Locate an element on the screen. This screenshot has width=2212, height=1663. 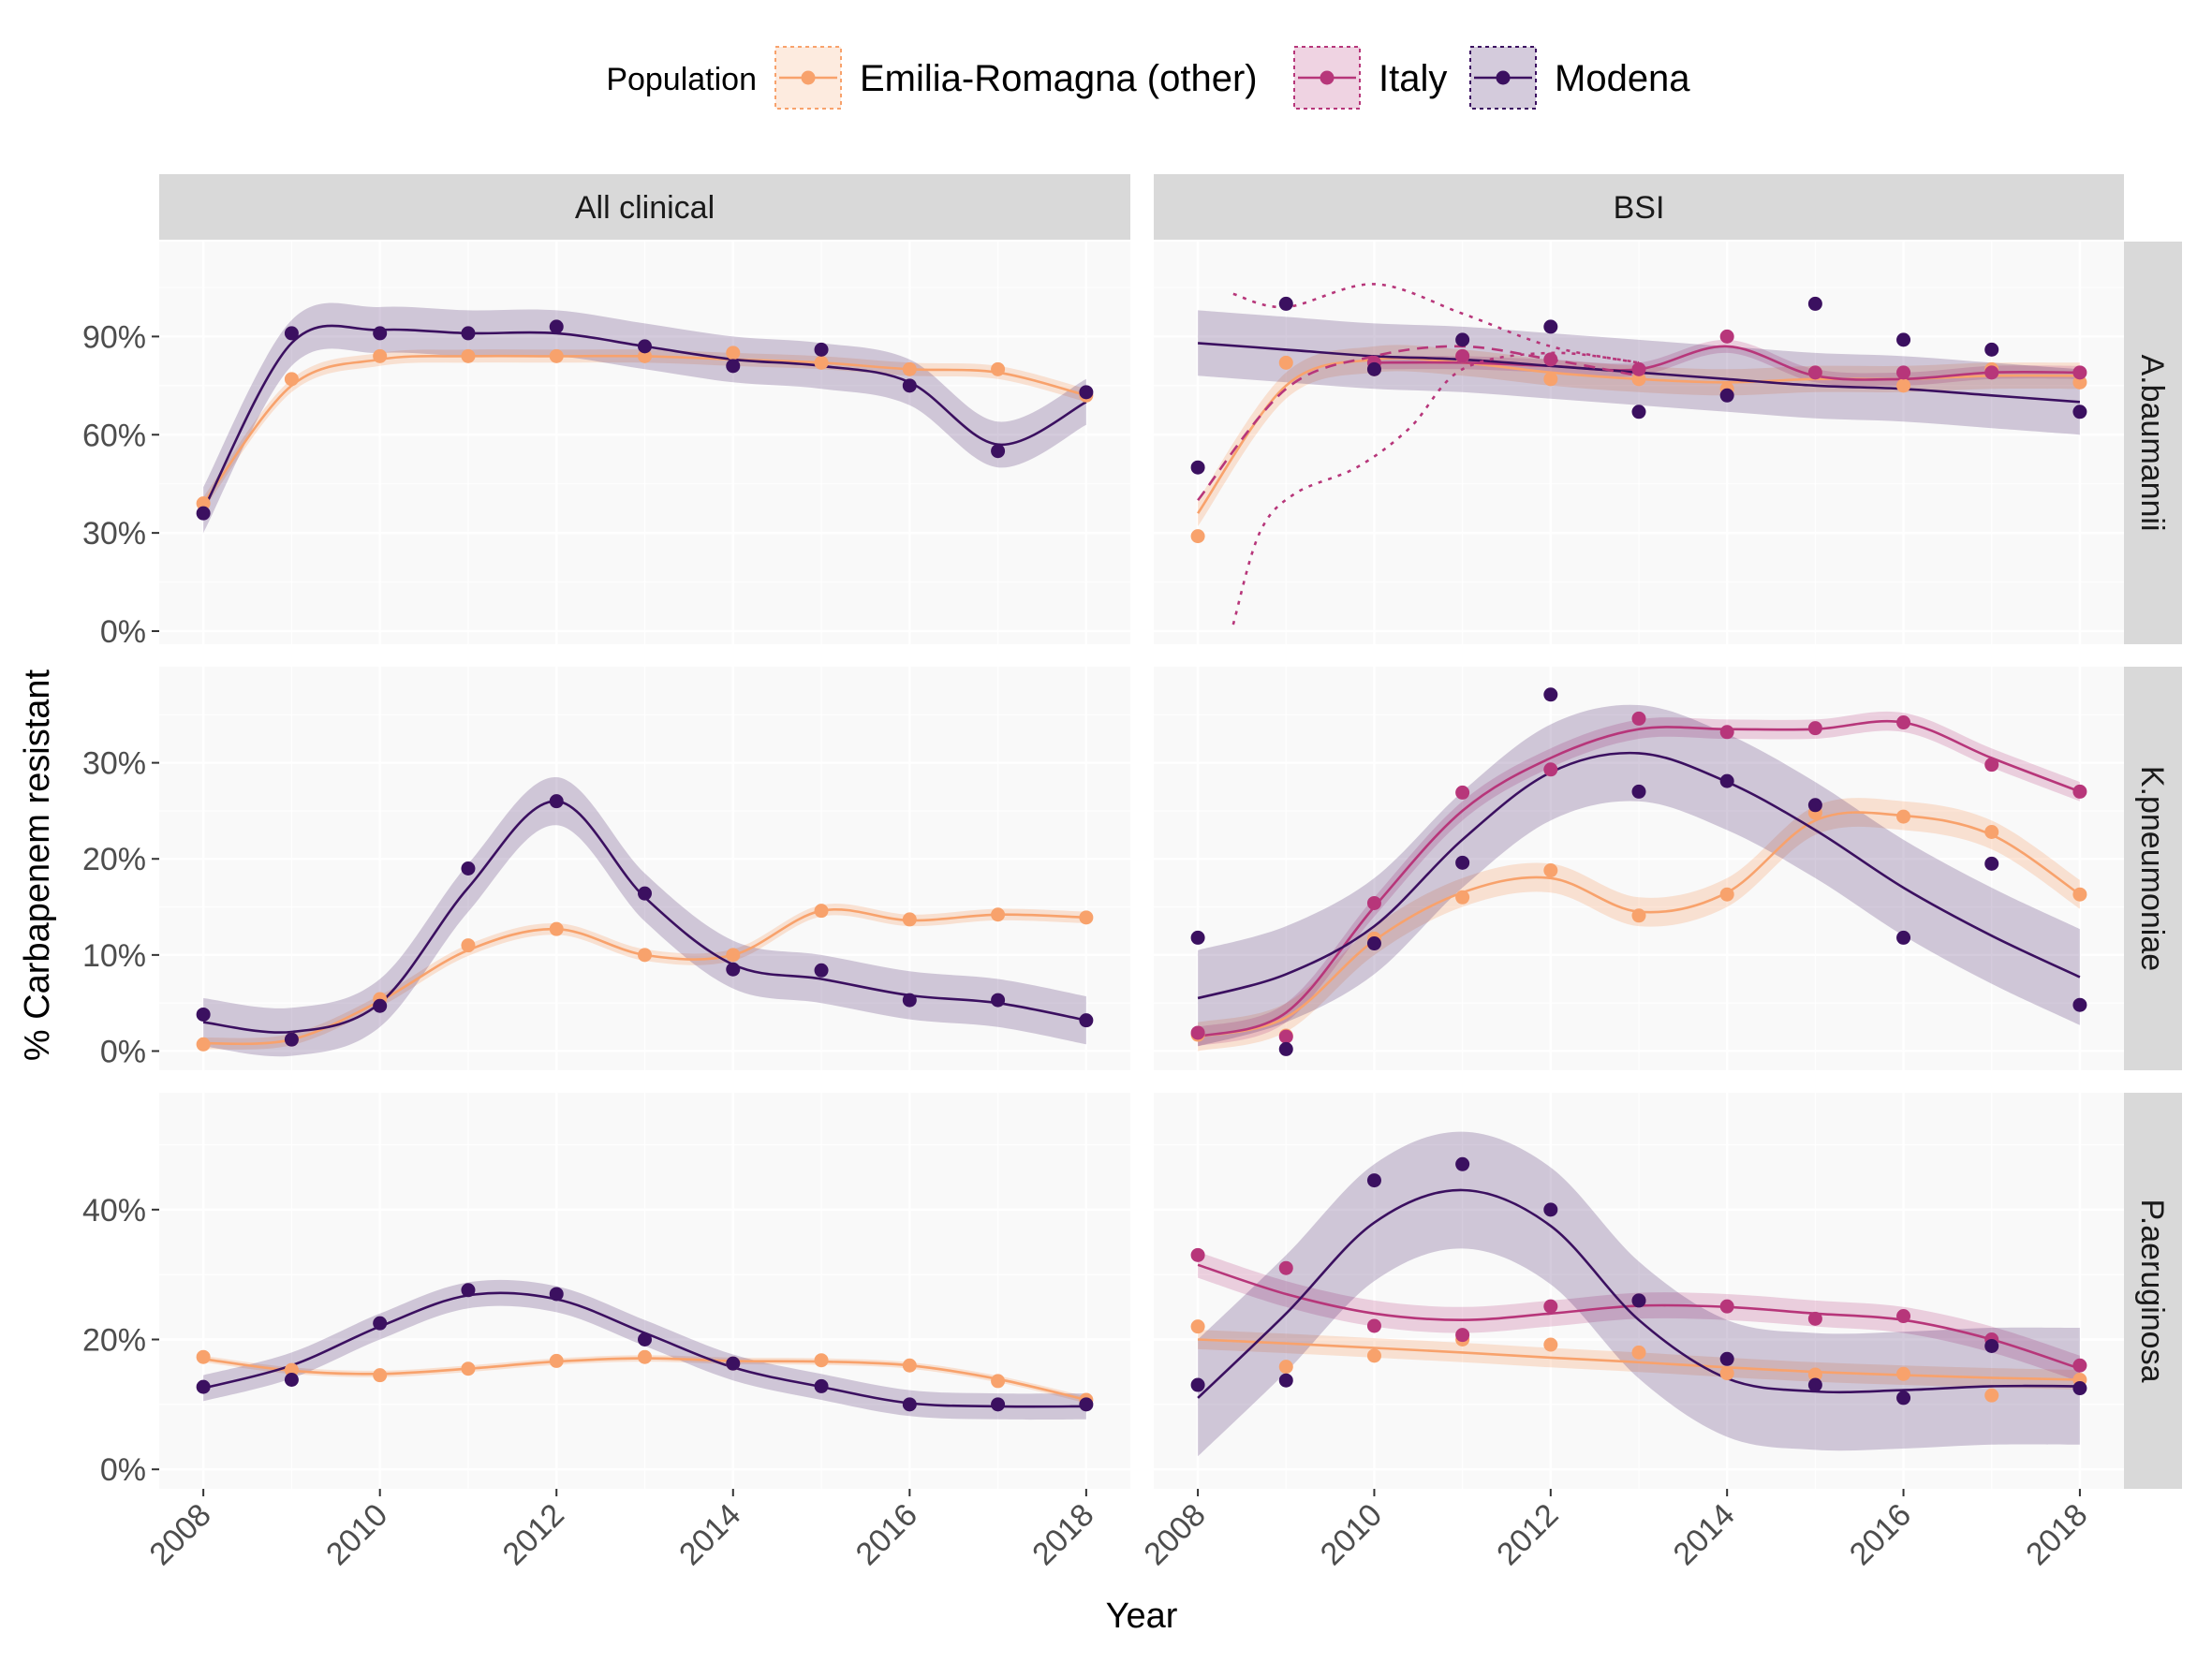
x-tick-label: 2010 is located at coordinates (1352, 1534).